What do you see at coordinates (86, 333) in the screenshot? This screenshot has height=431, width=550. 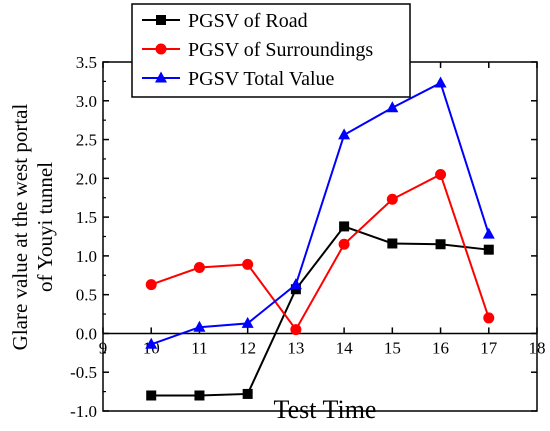 I see `y-tick-label: 0.0` at bounding box center [86, 333].